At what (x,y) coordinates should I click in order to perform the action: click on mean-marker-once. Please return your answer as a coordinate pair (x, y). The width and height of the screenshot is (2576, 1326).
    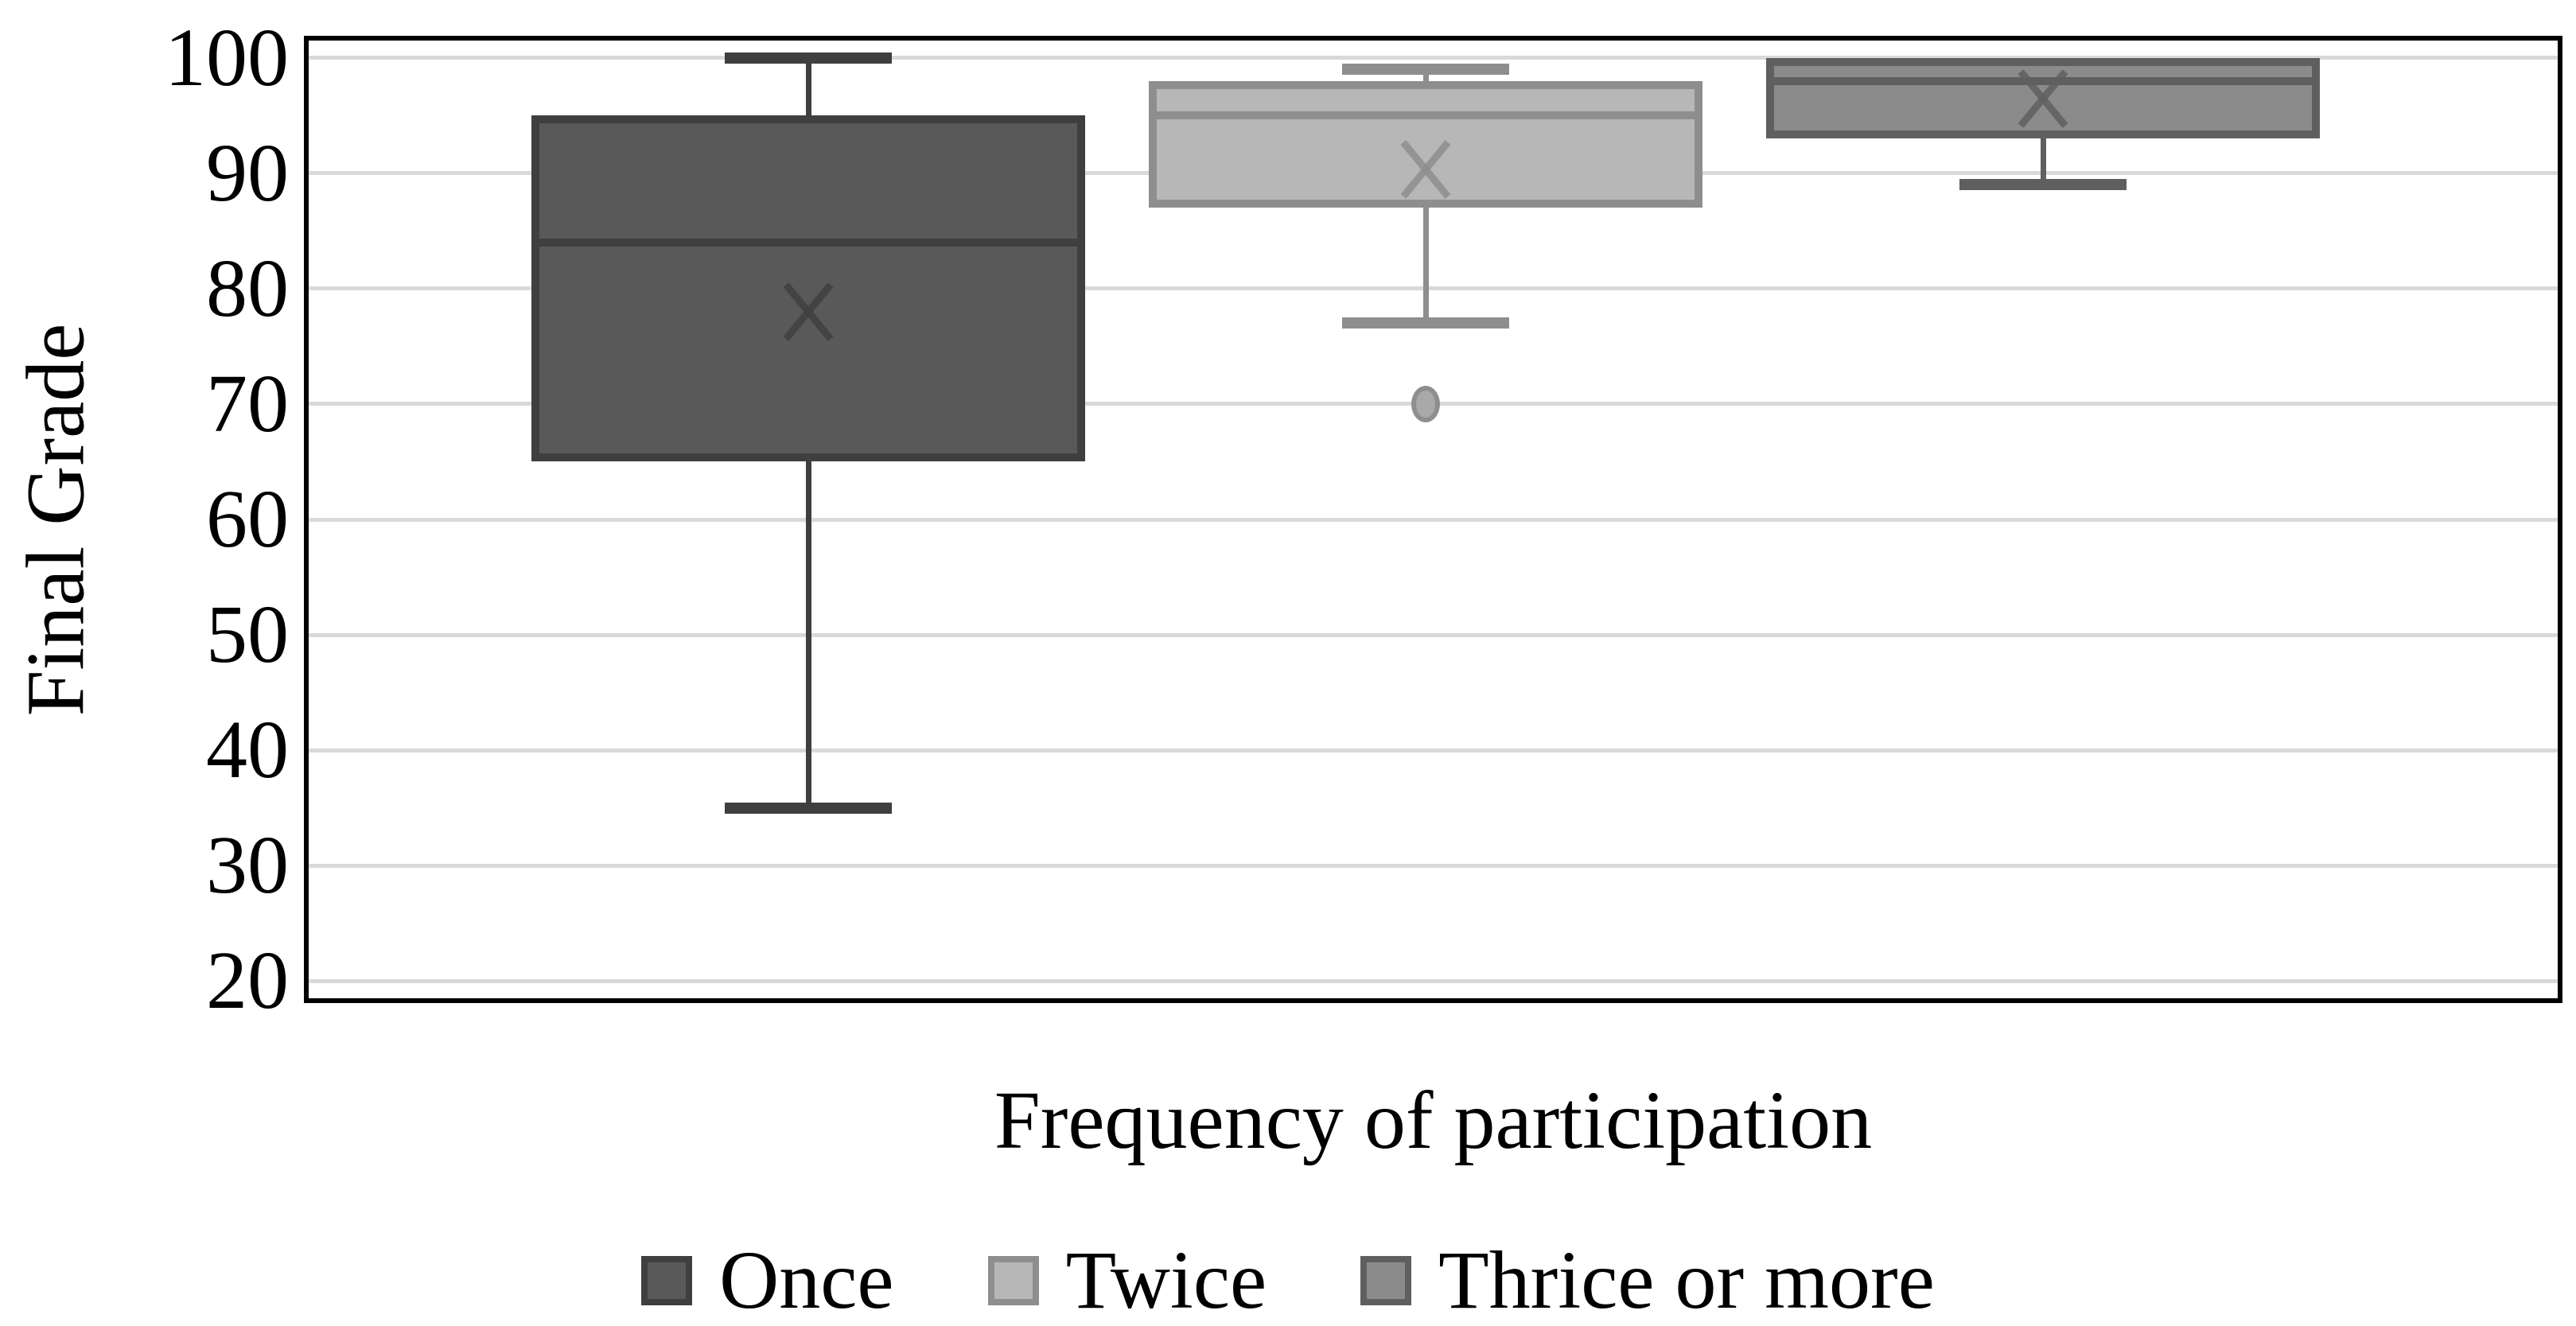
    Looking at the image, I should click on (809, 311).